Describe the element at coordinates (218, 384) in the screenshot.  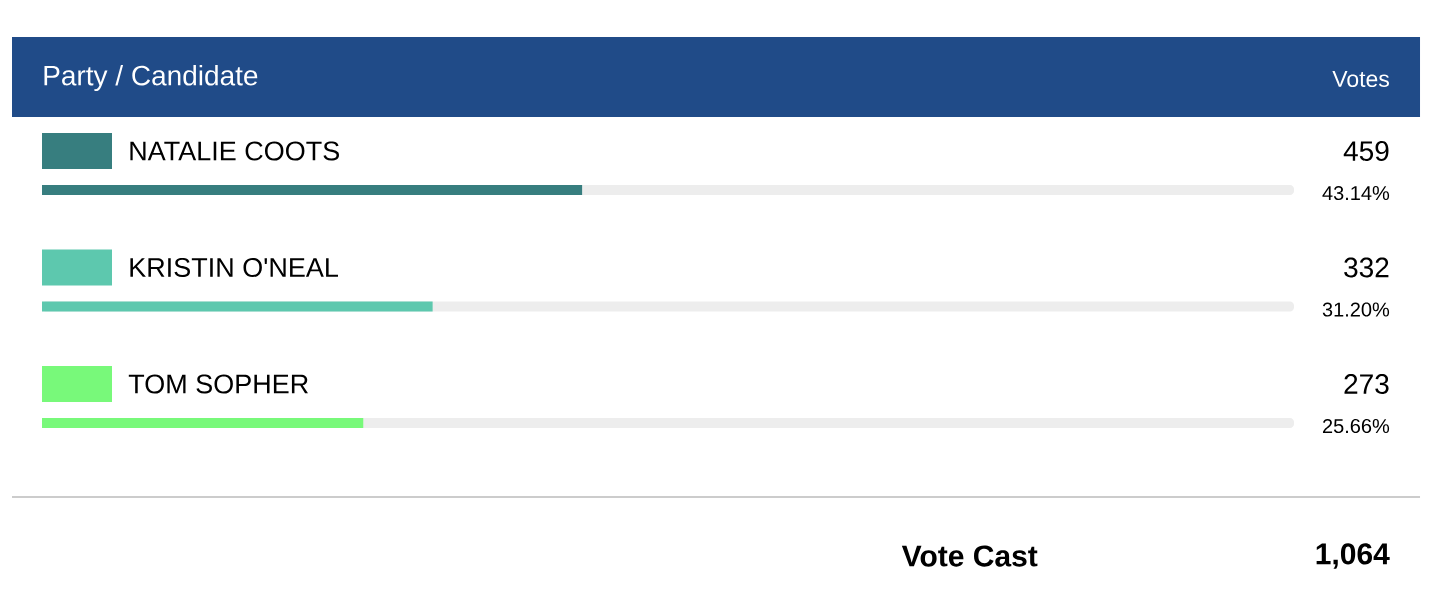
I see `y-tick-label: TOM SOPHER` at that location.